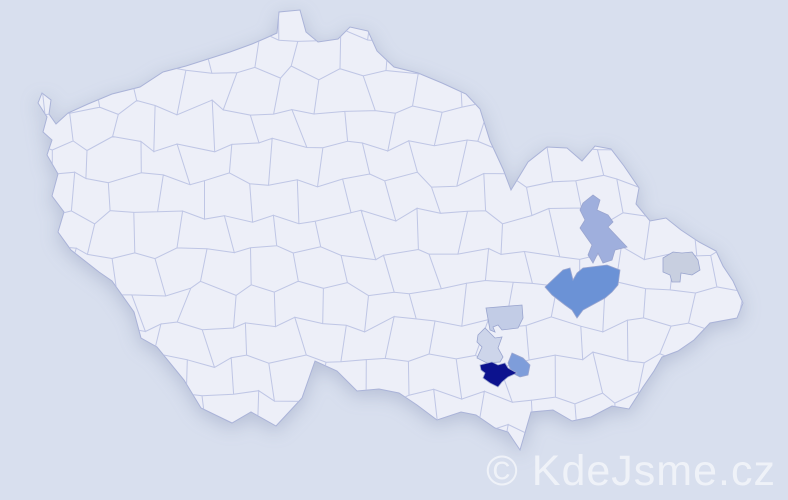 This screenshot has height=500, width=788. Describe the element at coordinates (498, 374) in the screenshot. I see `highlighted-district-region-south-dark` at that location.